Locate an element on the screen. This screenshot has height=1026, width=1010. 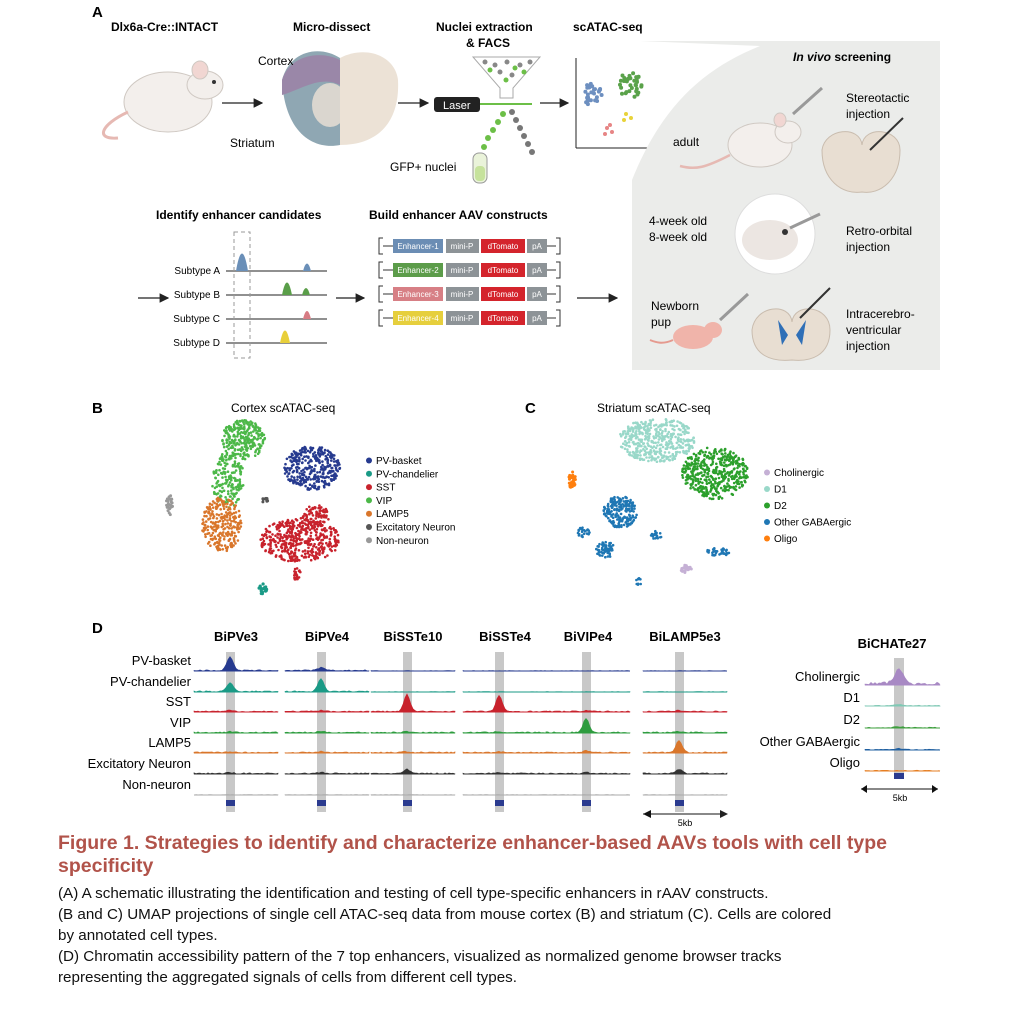
retro-orbital-icon is located at coordinates (777, 234).